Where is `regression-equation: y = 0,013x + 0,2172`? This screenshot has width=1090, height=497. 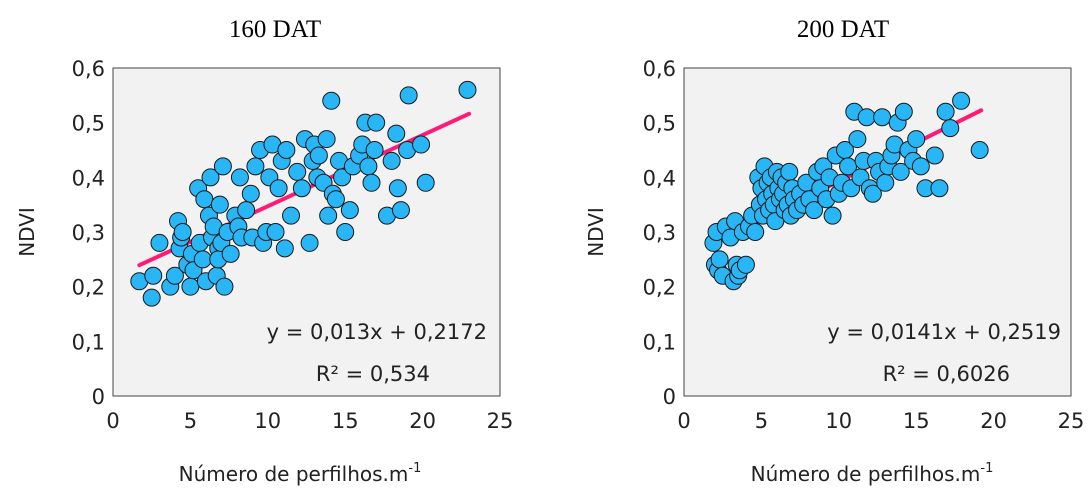
regression-equation: y = 0,013x + 0,2172 is located at coordinates (377, 332).